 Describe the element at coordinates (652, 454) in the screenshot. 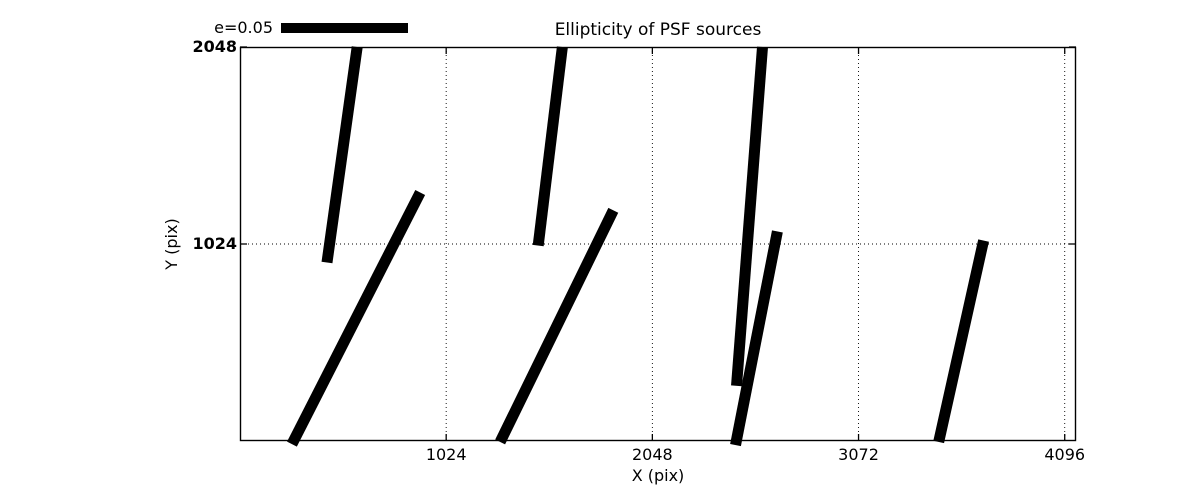

I see `x-tick-label-2048: 2048` at that location.